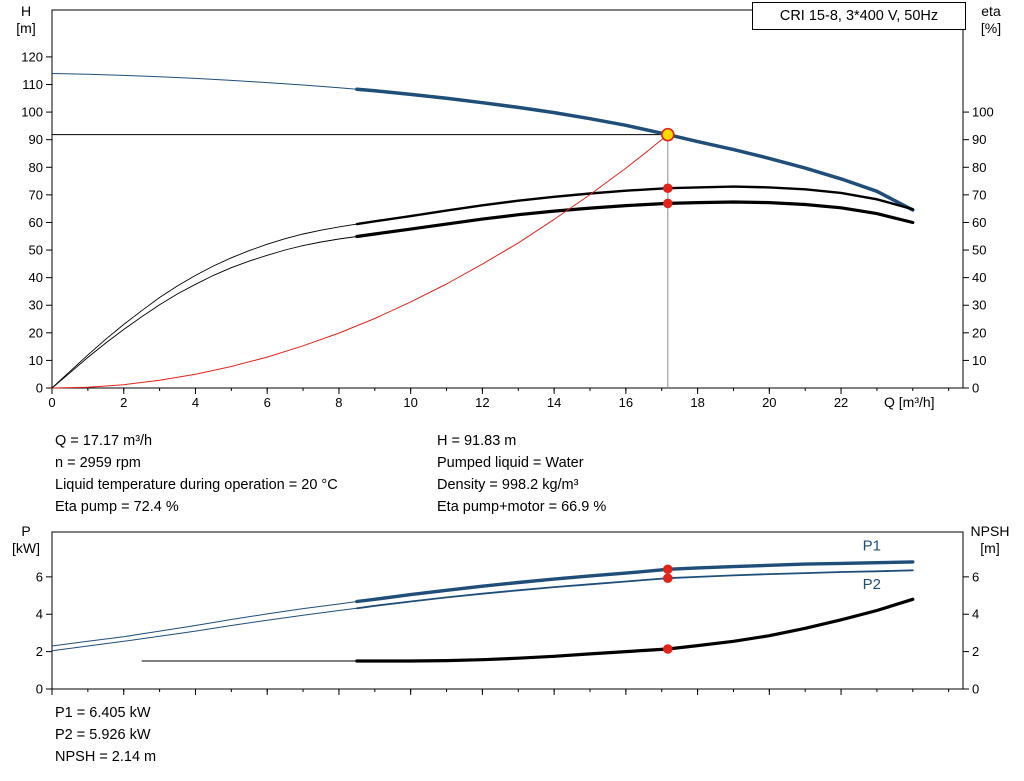 This screenshot has width=1024, height=781. Describe the element at coordinates (36, 139) in the screenshot. I see `y-left-tick-label: 90` at that location.